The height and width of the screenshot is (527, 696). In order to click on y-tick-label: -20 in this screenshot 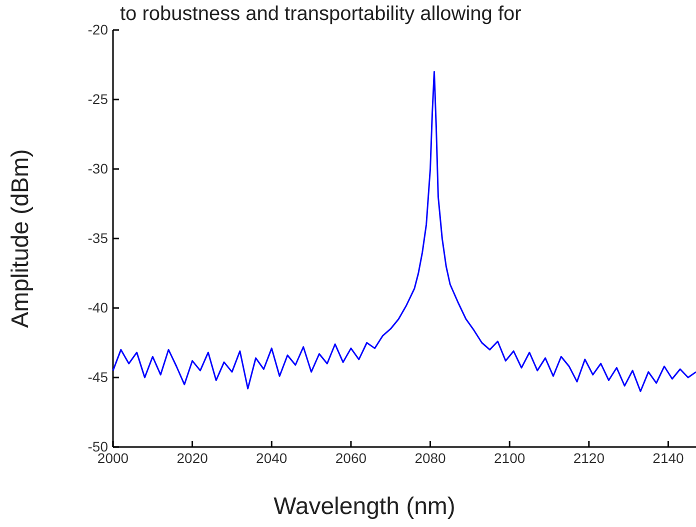, I will do `click(98, 29)`.